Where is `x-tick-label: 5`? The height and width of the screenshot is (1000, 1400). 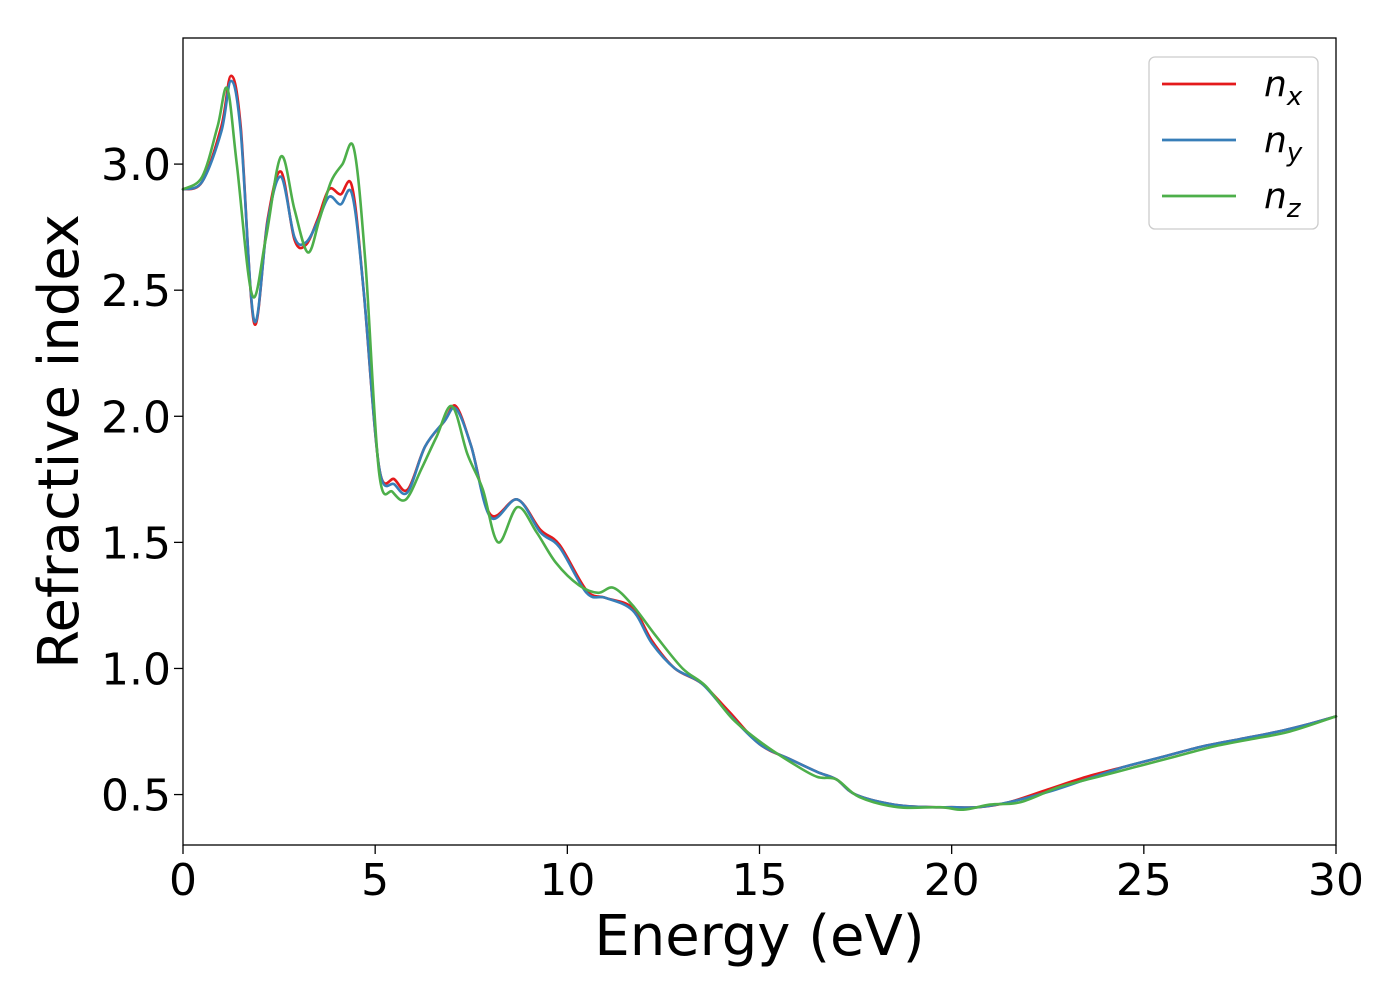
x-tick-label: 5 is located at coordinates (375, 880).